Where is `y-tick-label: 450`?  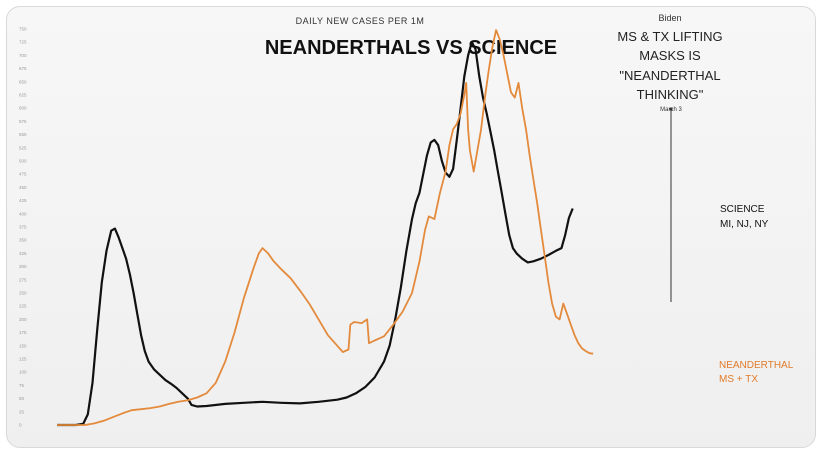 y-tick-label: 450 is located at coordinates (23, 187).